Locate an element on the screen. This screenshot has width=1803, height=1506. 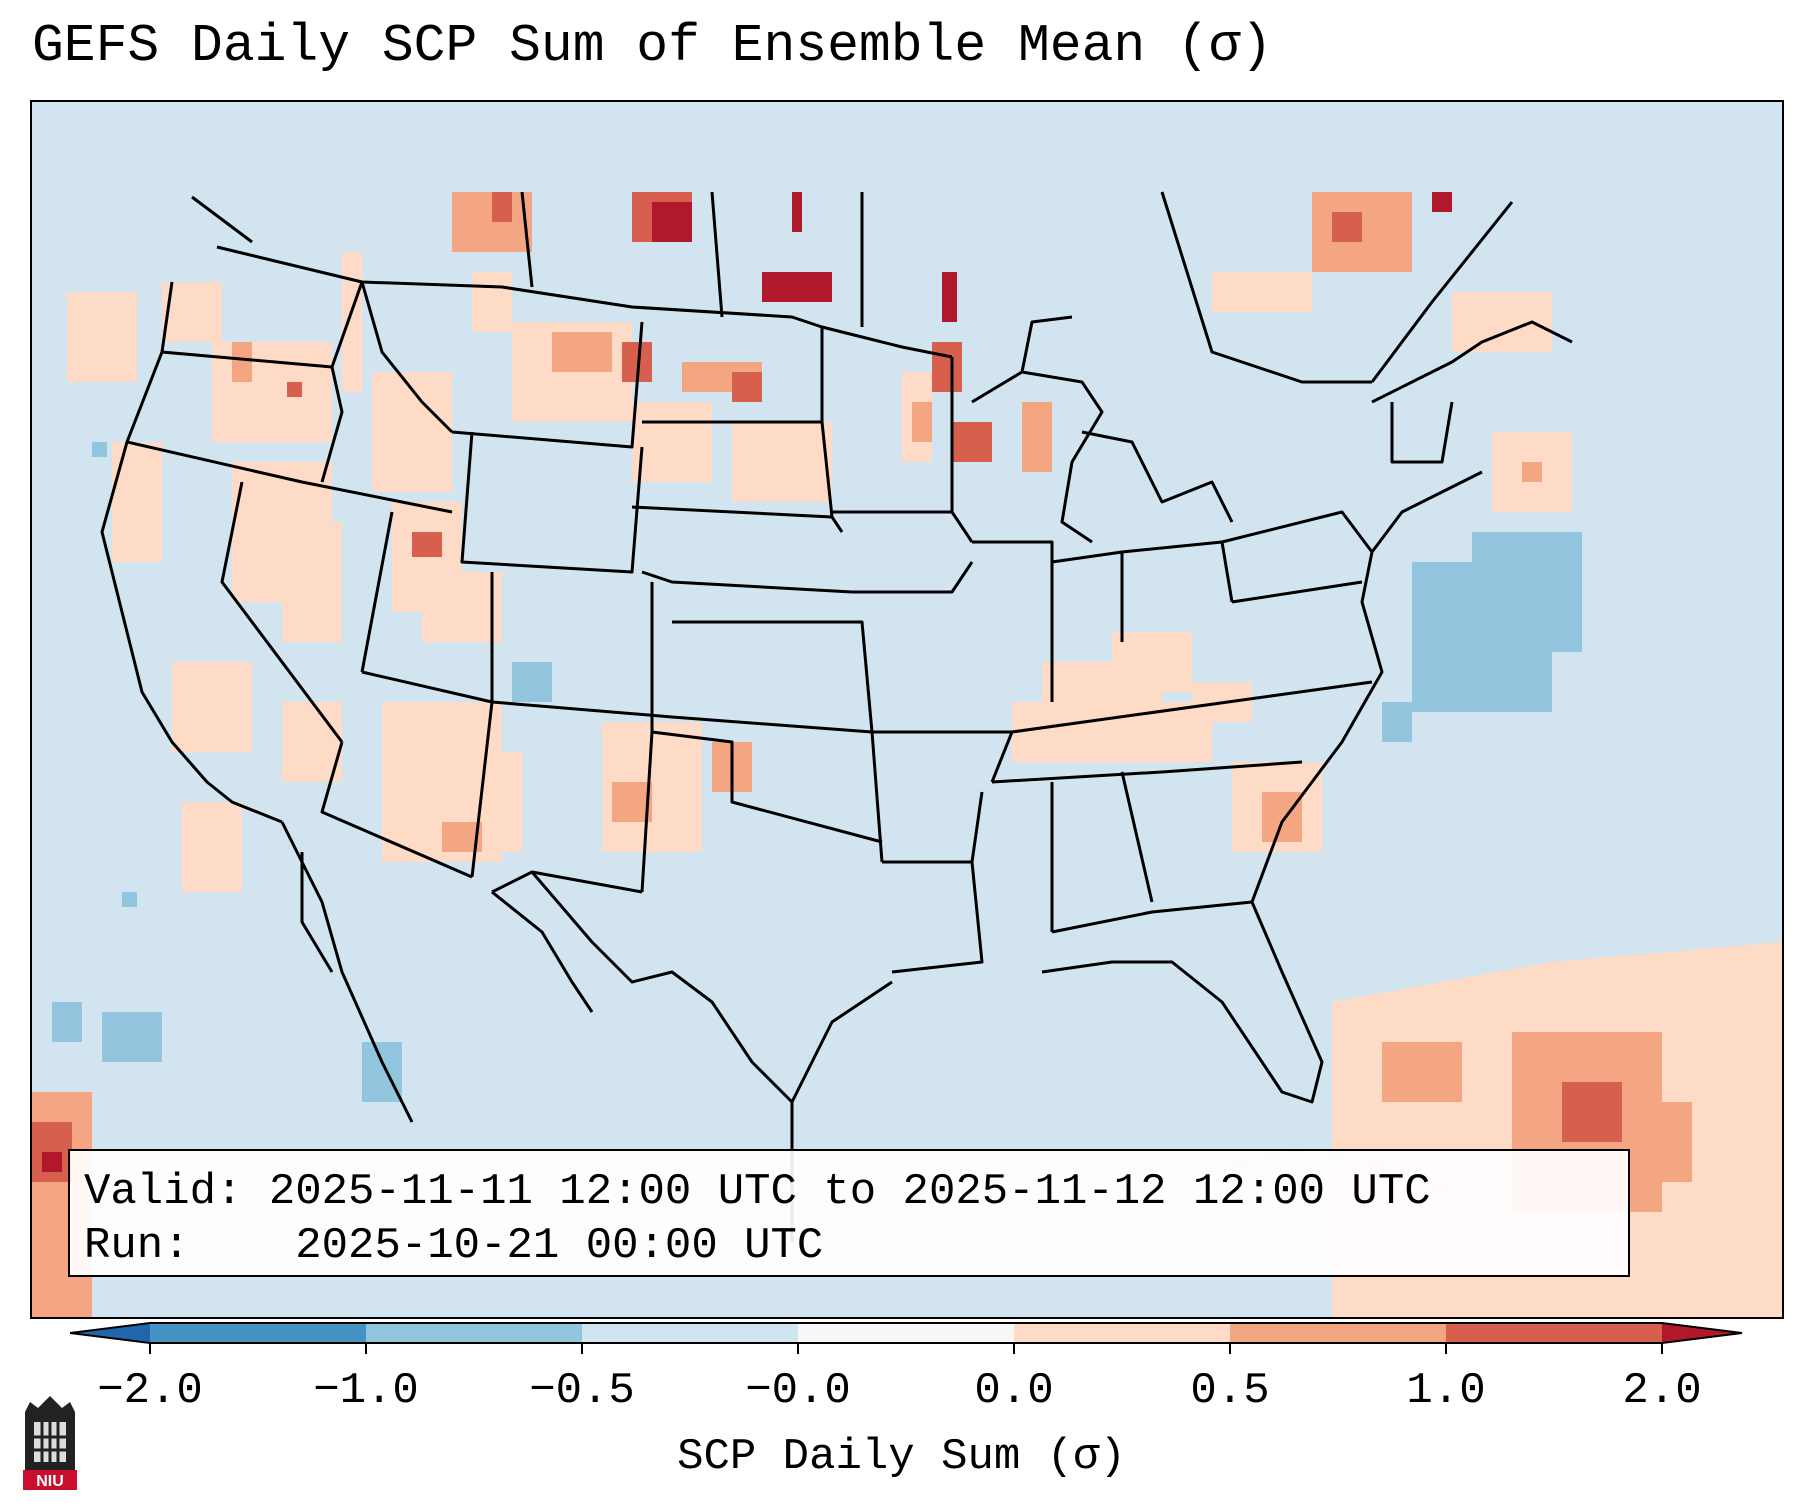
colorbar-extend-low is located at coordinates (110, 1333).